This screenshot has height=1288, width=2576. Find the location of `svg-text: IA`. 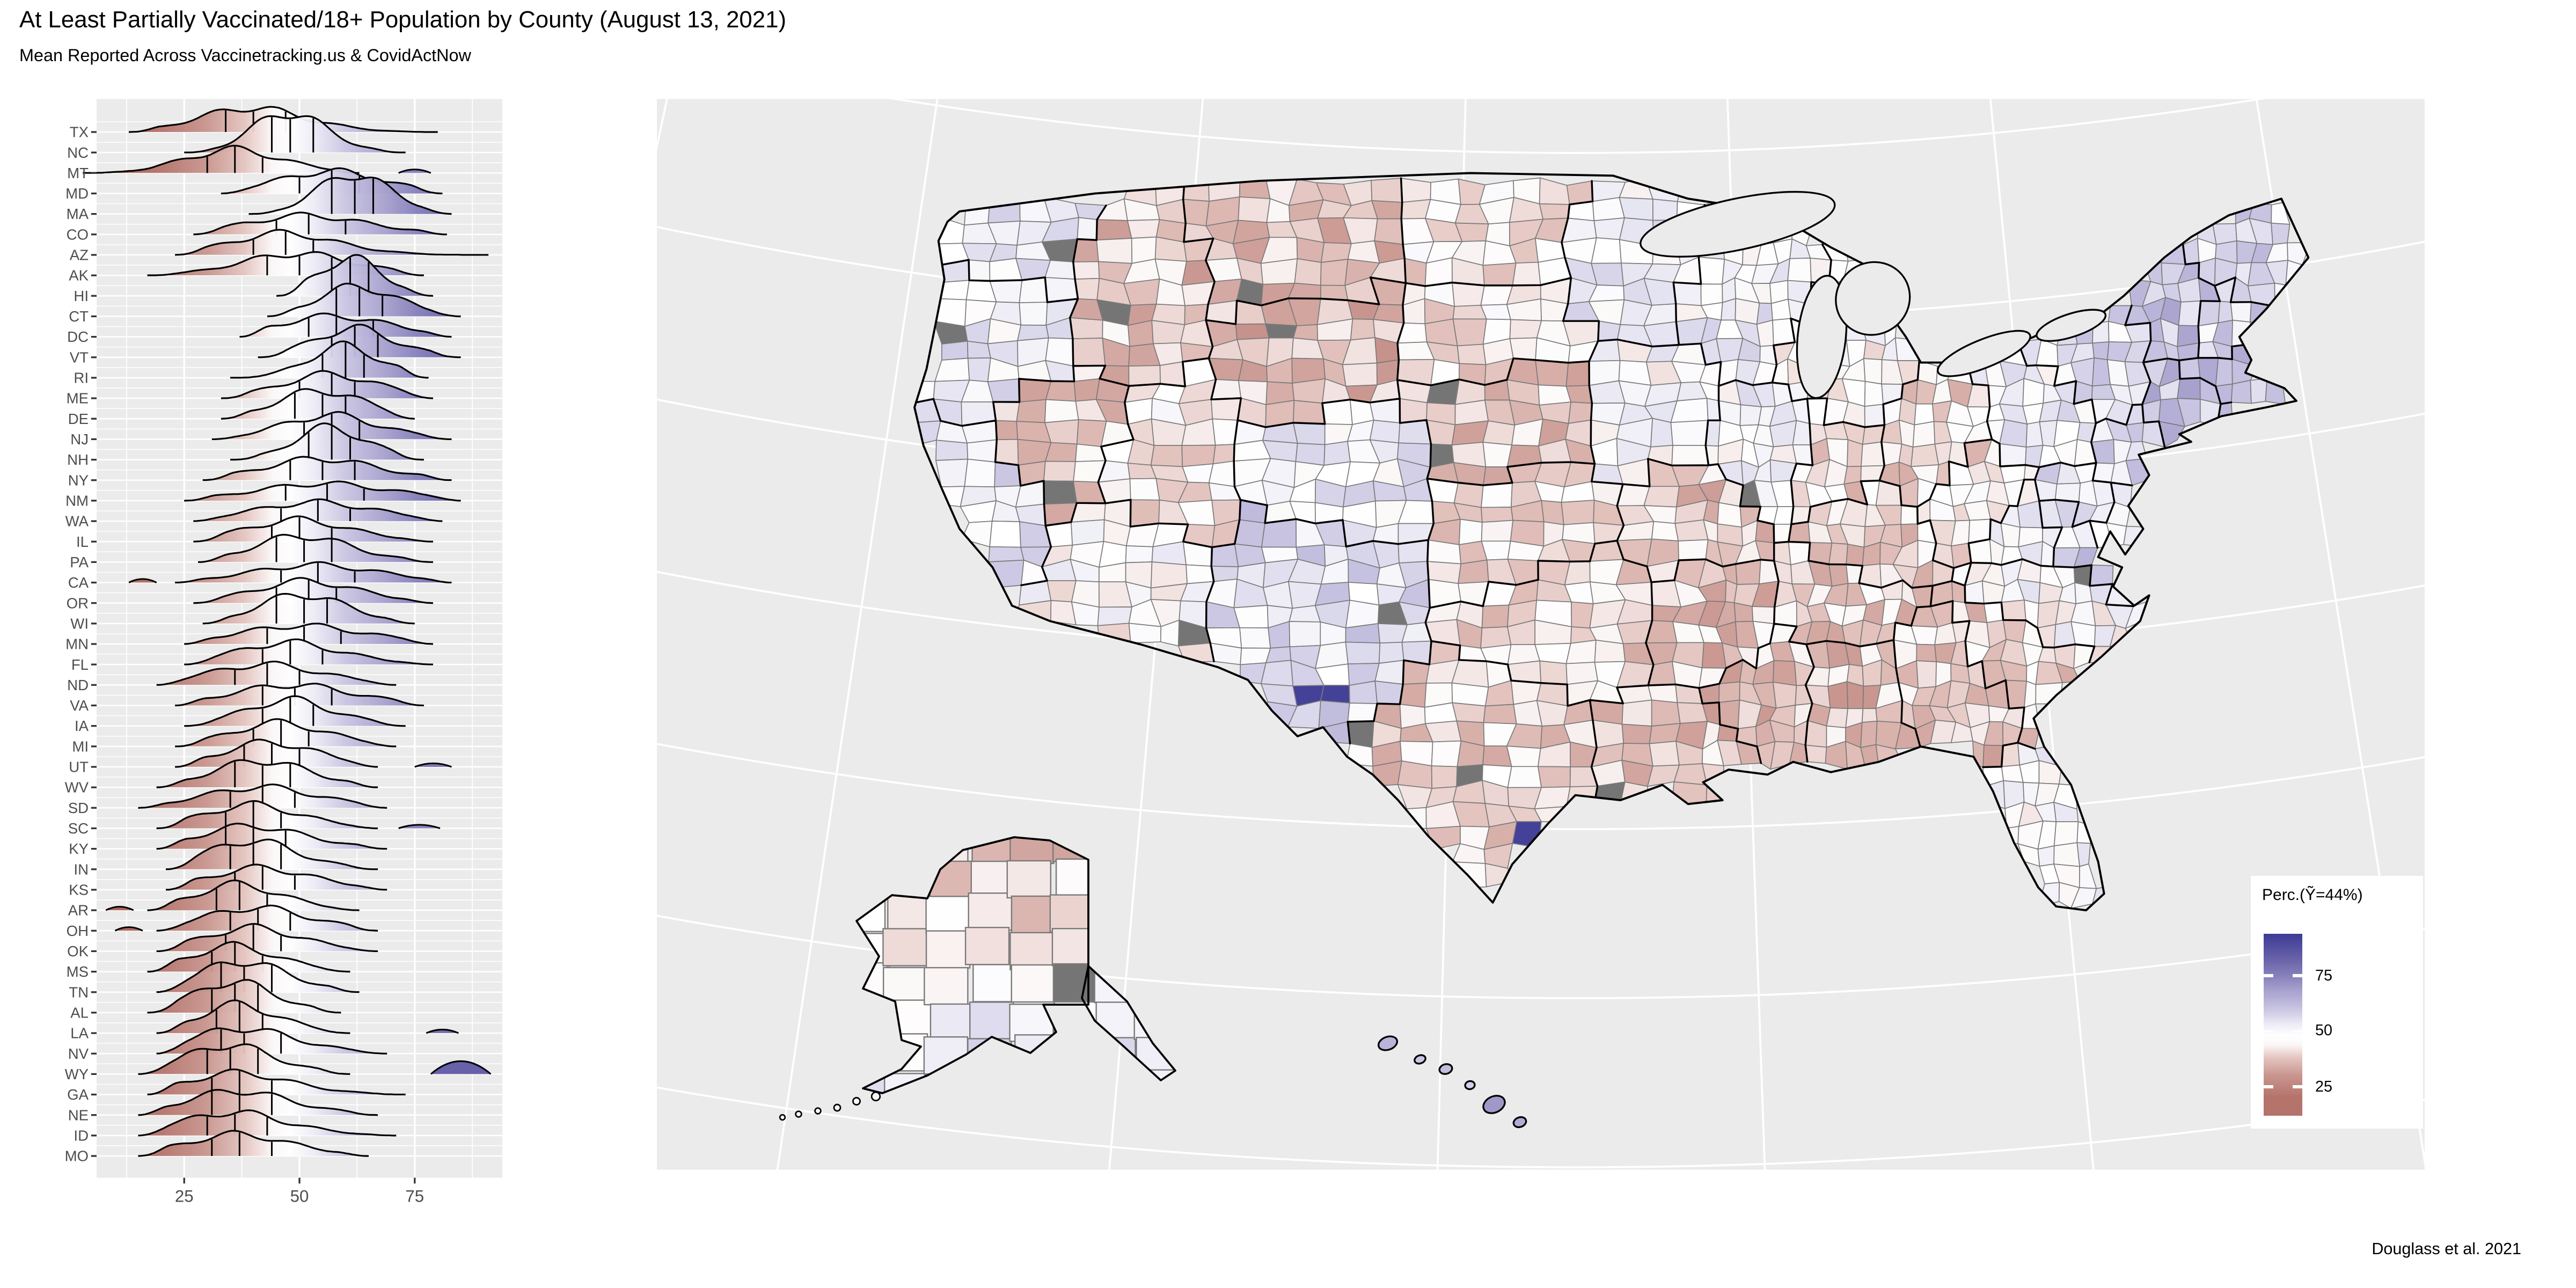

svg-text: IA is located at coordinates (82, 726).